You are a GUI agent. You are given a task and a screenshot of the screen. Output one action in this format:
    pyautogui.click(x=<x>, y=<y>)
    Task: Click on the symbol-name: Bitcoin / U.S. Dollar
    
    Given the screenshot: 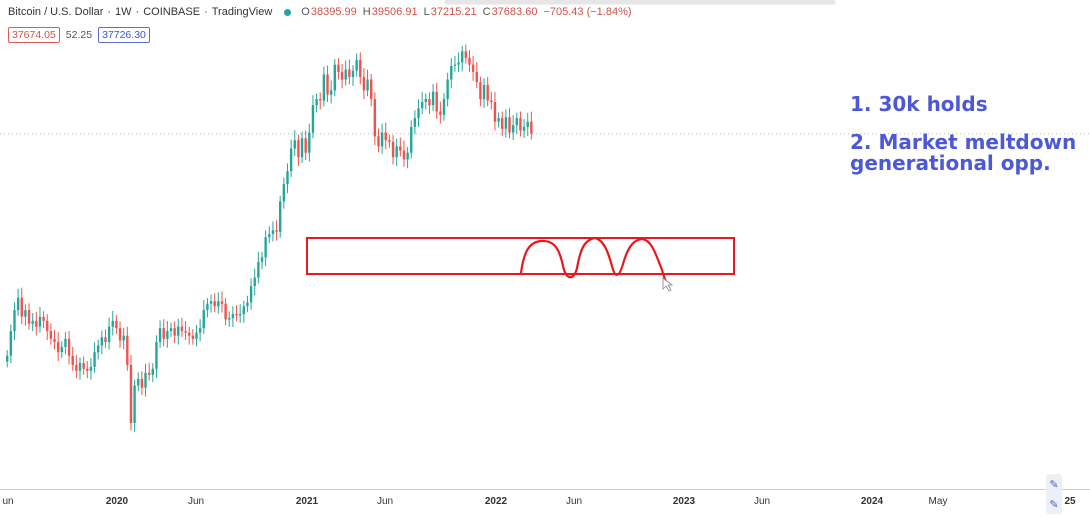 What is the action you would take?
    pyautogui.click(x=56, y=12)
    